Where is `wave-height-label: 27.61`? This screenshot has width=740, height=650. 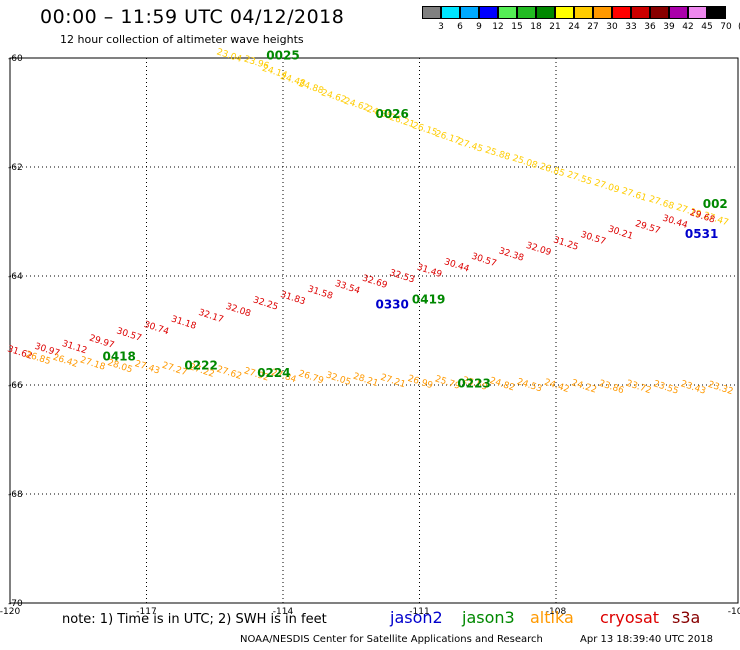
wave-height-label: 27.61 is located at coordinates (634, 194).